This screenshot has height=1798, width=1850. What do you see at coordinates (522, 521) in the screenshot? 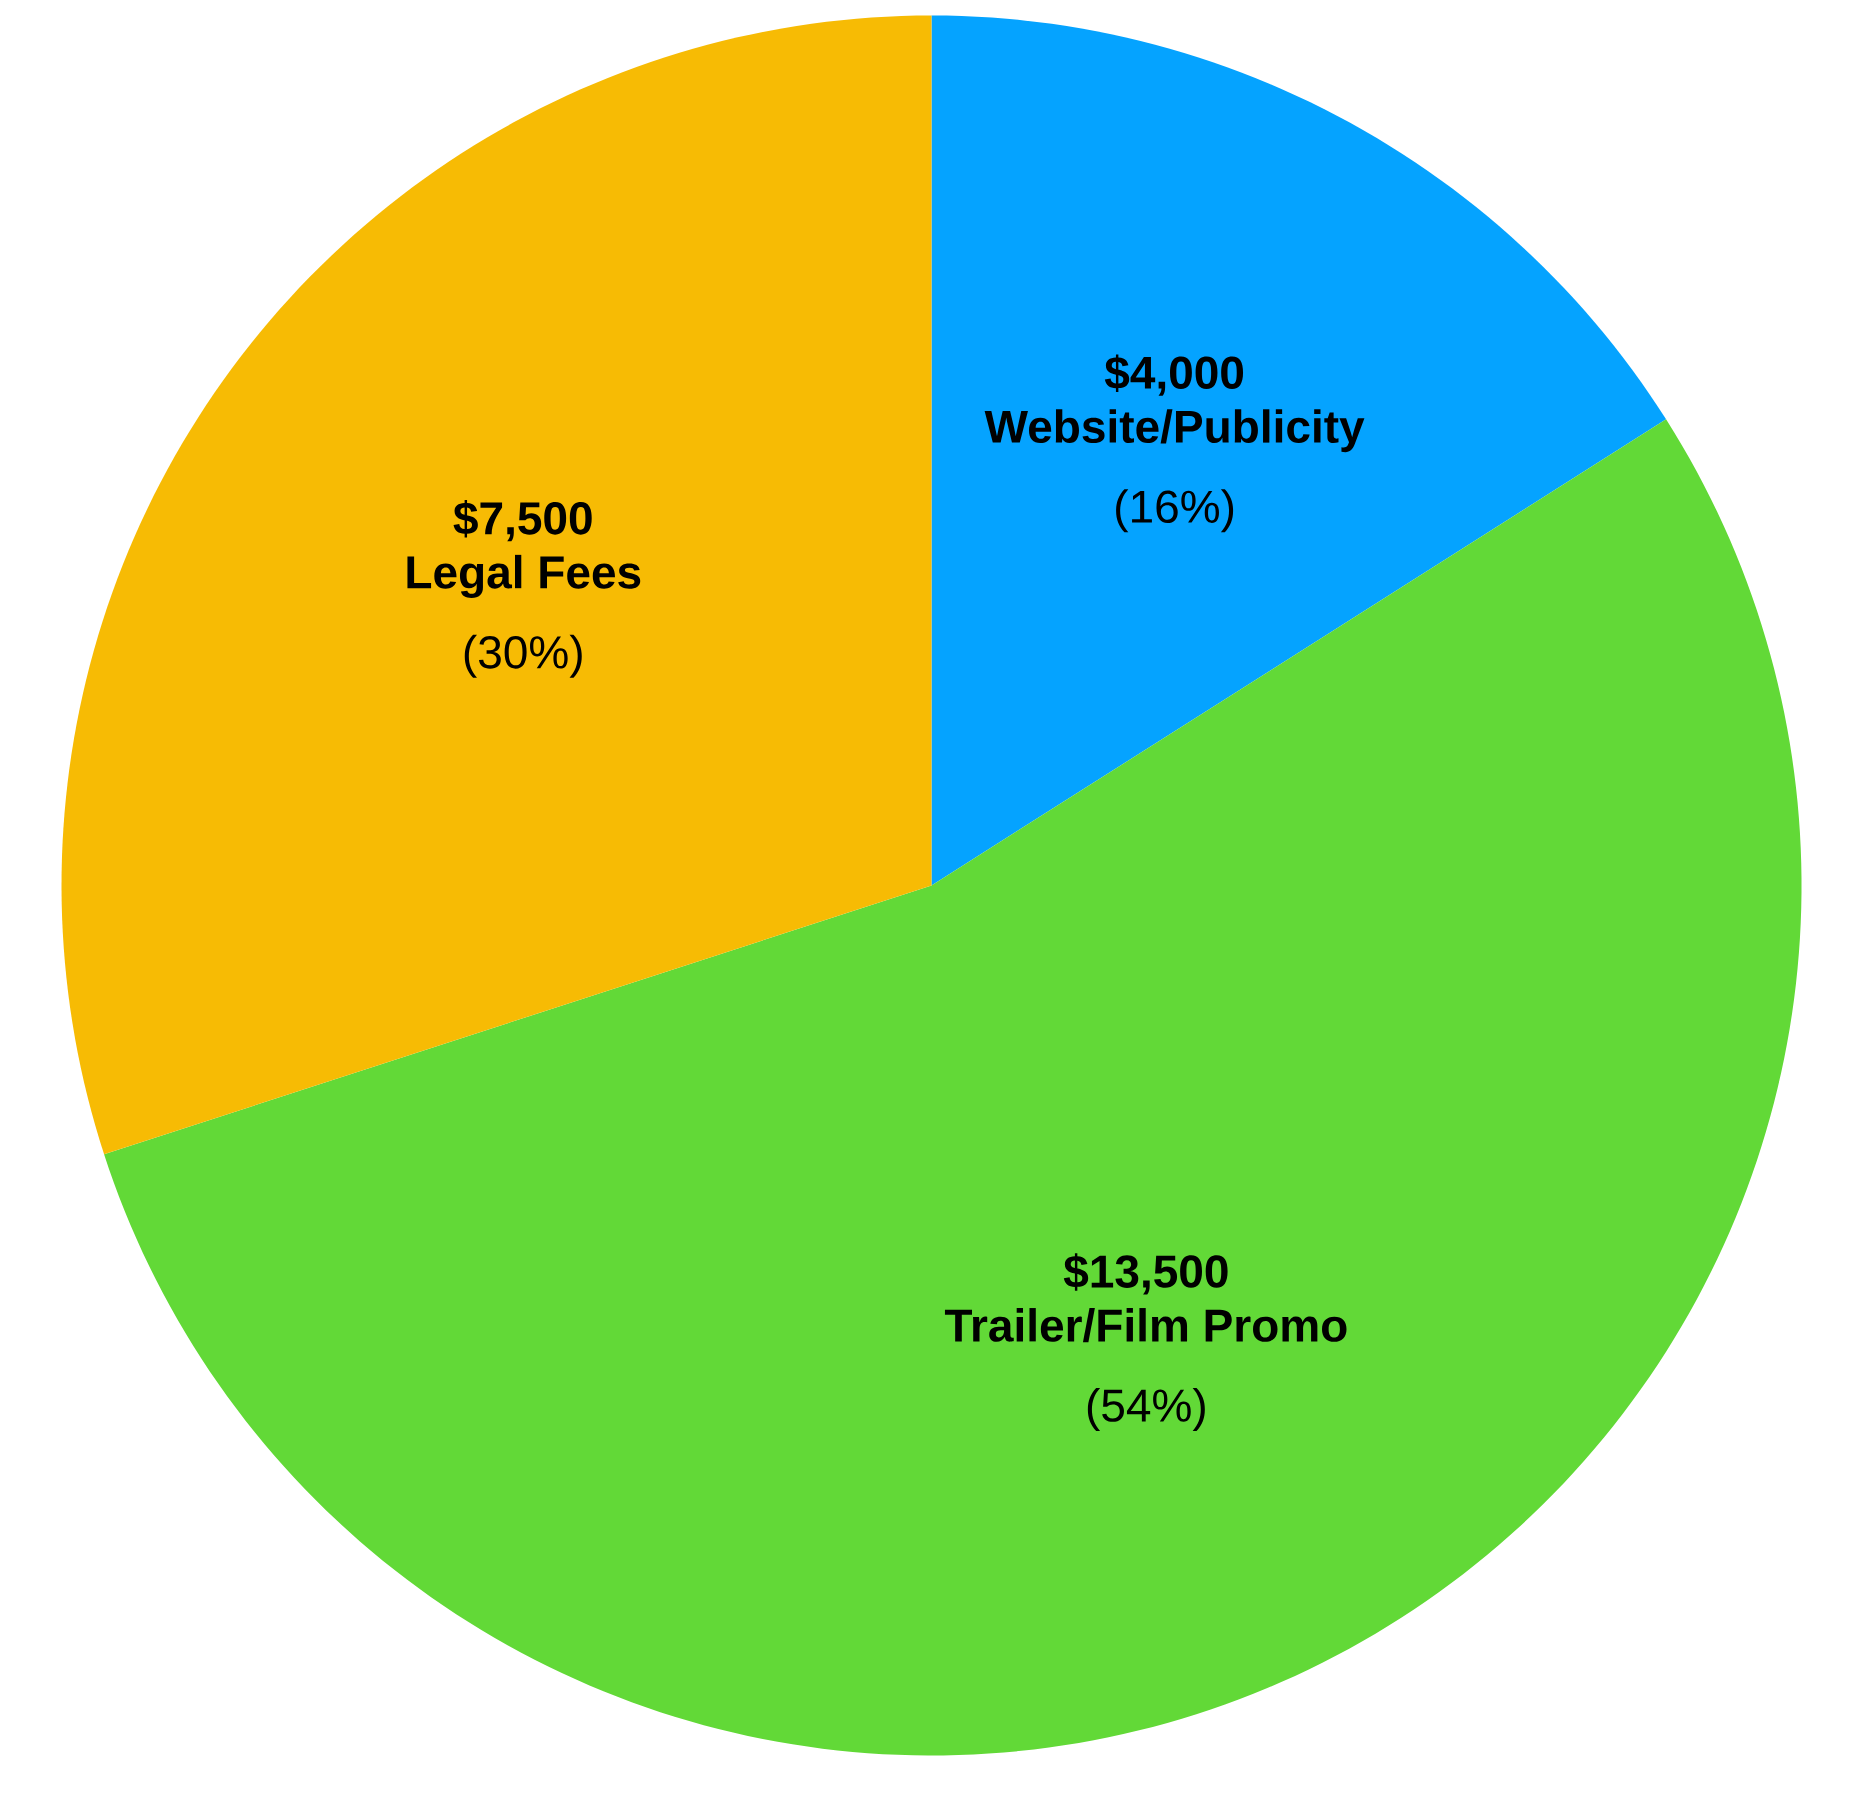
I see `data-label: $7,500` at bounding box center [522, 521].